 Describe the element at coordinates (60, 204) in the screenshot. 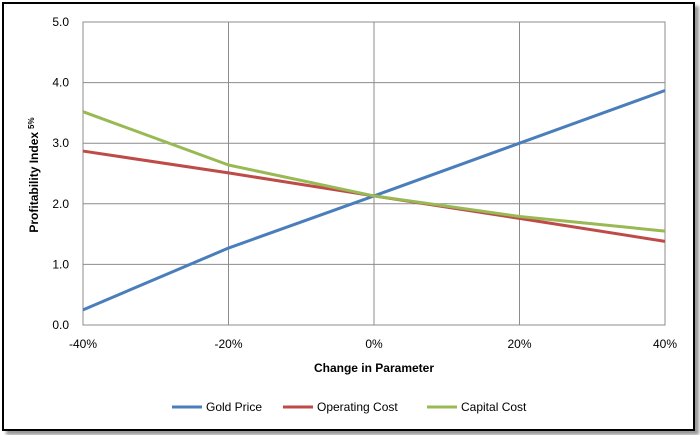

I see `y-tick-label: 2.0` at that location.